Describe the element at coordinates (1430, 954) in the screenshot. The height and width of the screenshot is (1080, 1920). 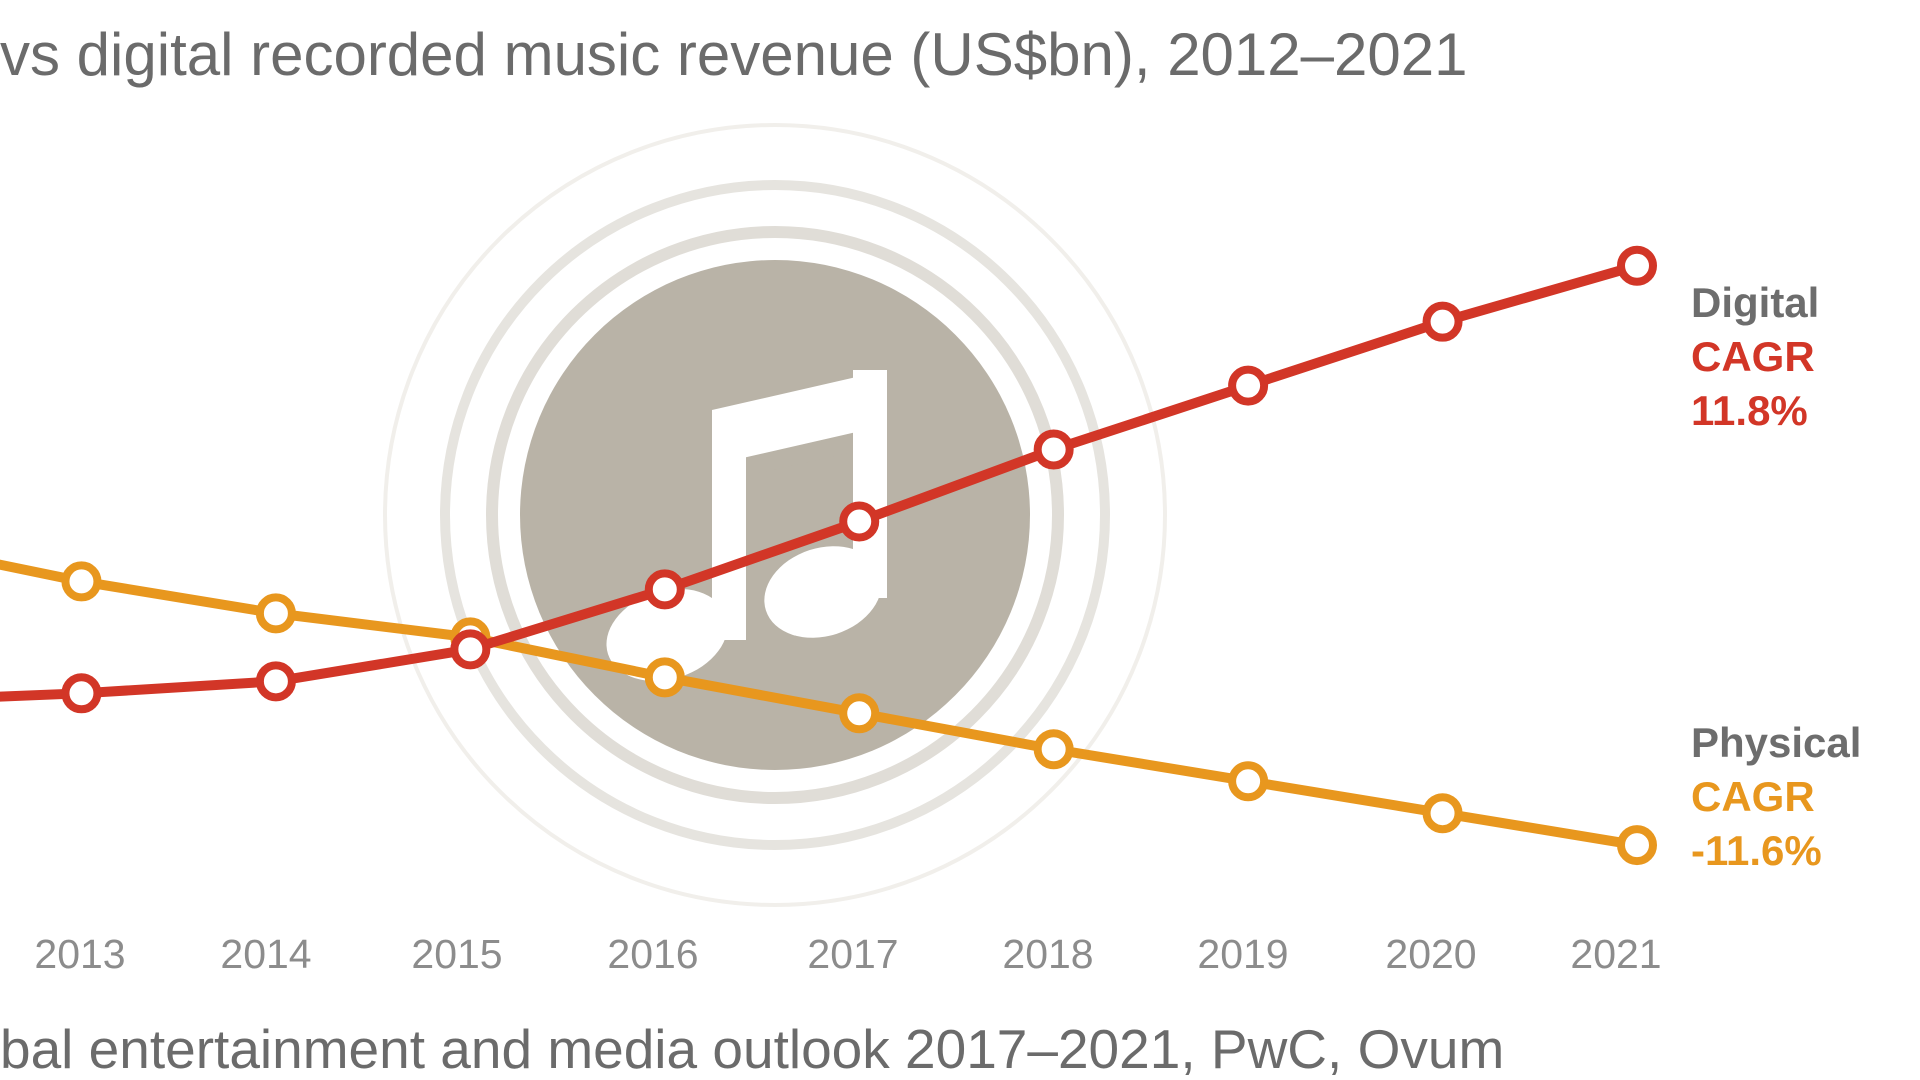
I see `x-tick-label: 2020` at that location.